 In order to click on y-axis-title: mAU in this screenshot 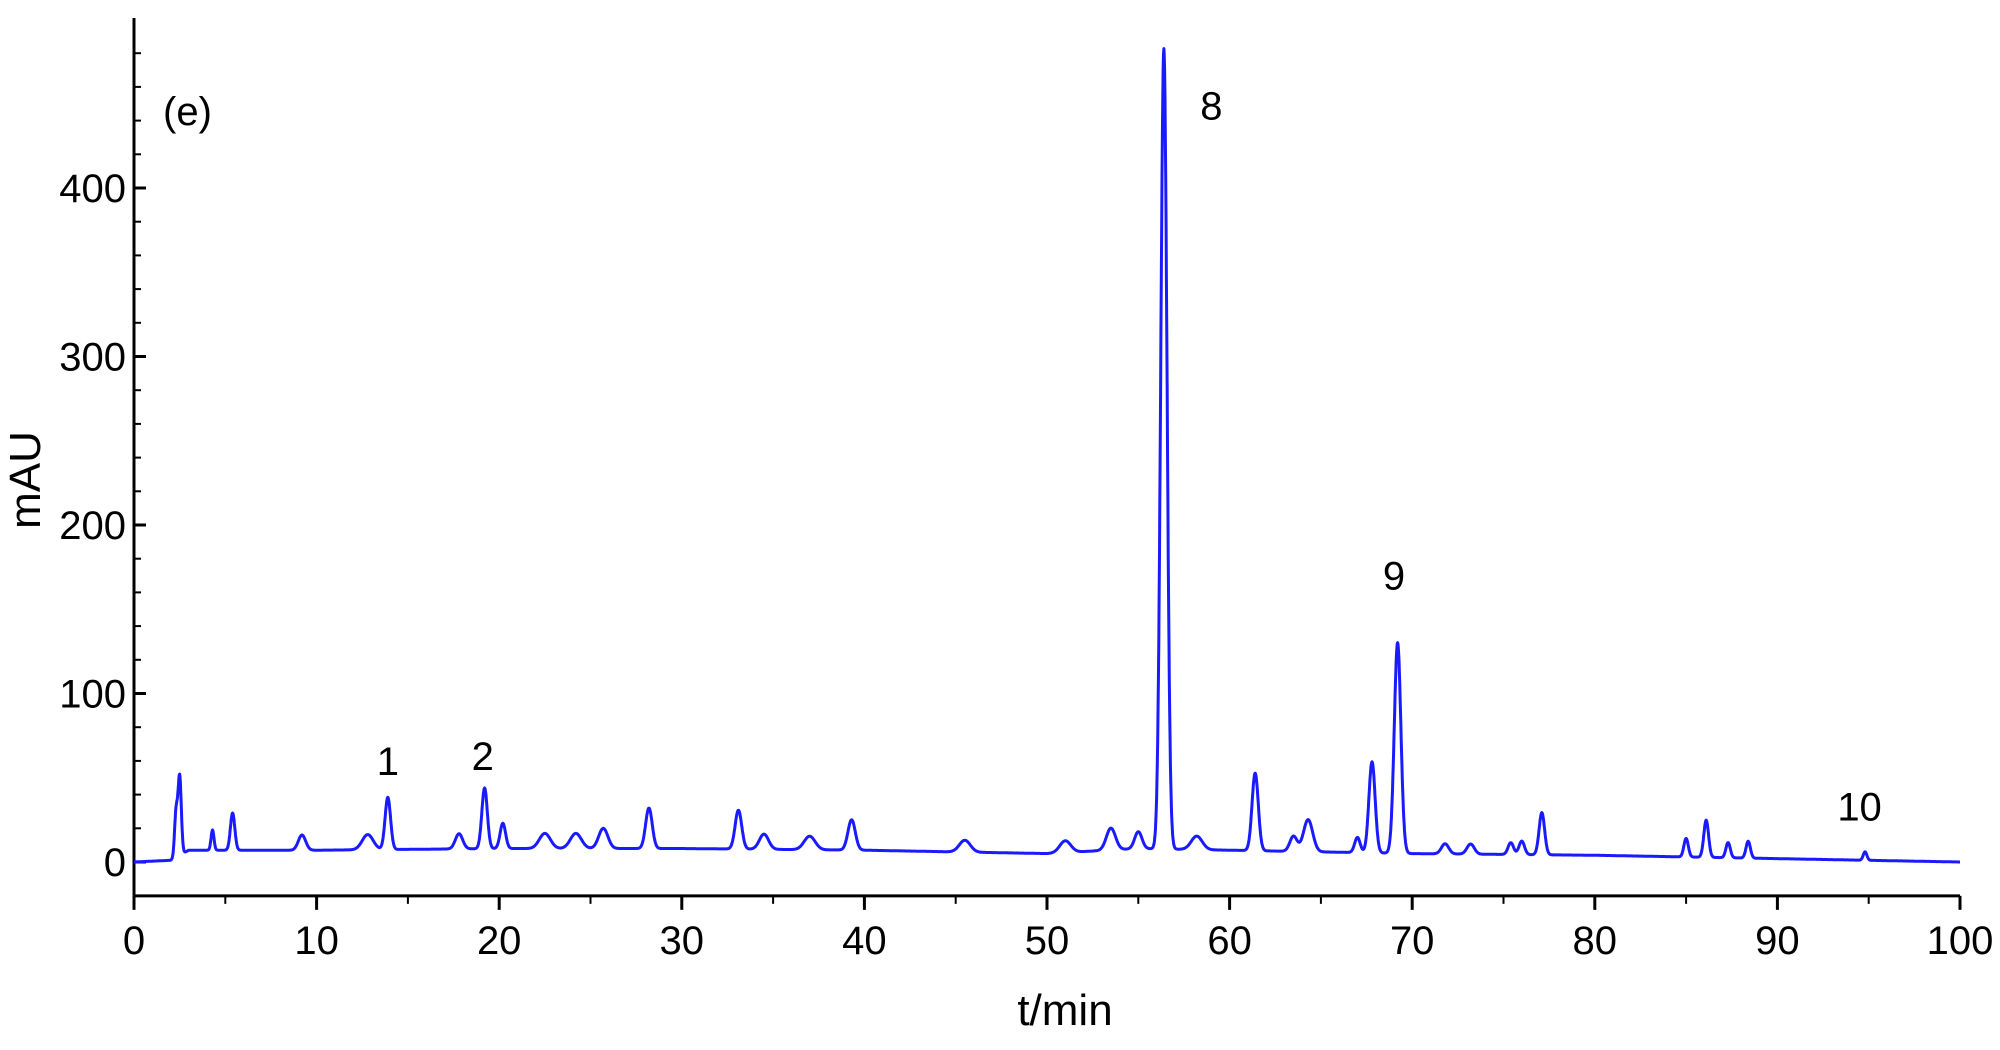, I will do `click(25, 480)`.